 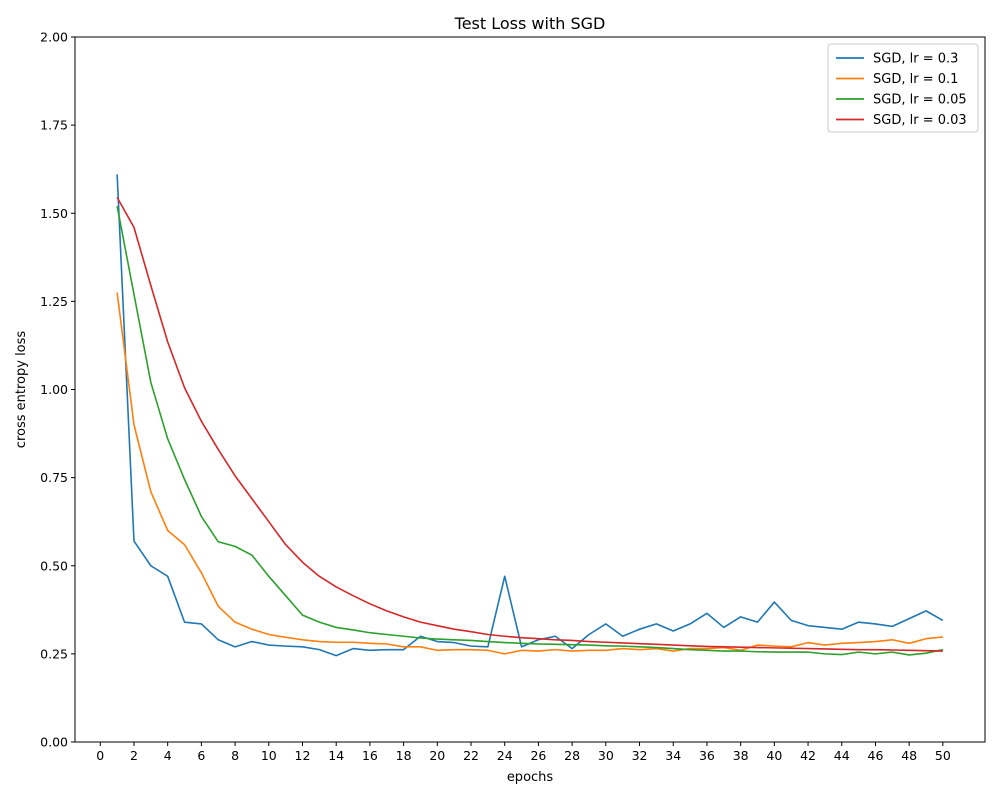 What do you see at coordinates (808, 755) in the screenshot?
I see `x-tick-label: 42` at bounding box center [808, 755].